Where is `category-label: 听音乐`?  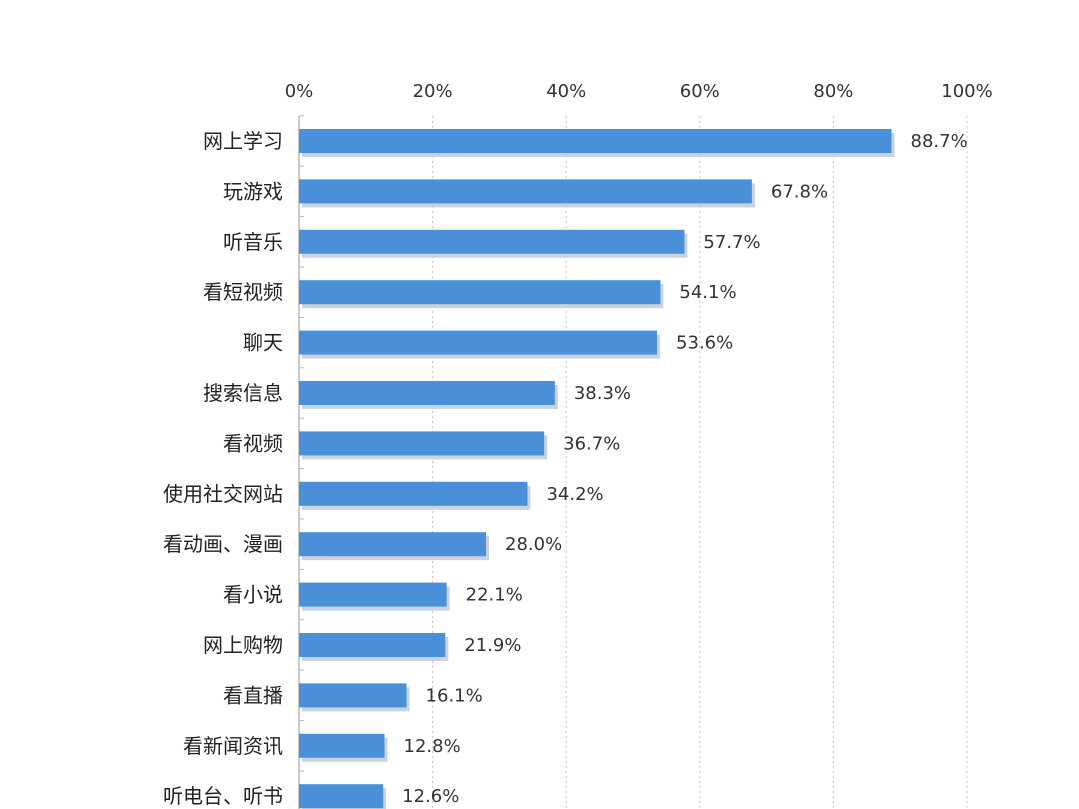 category-label: 听音乐 is located at coordinates (253, 242).